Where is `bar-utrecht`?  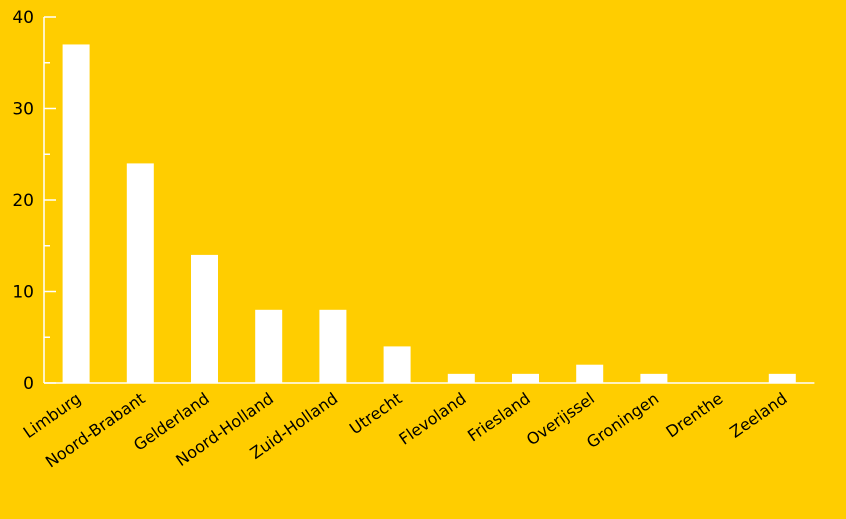 bar-utrecht is located at coordinates (397, 364).